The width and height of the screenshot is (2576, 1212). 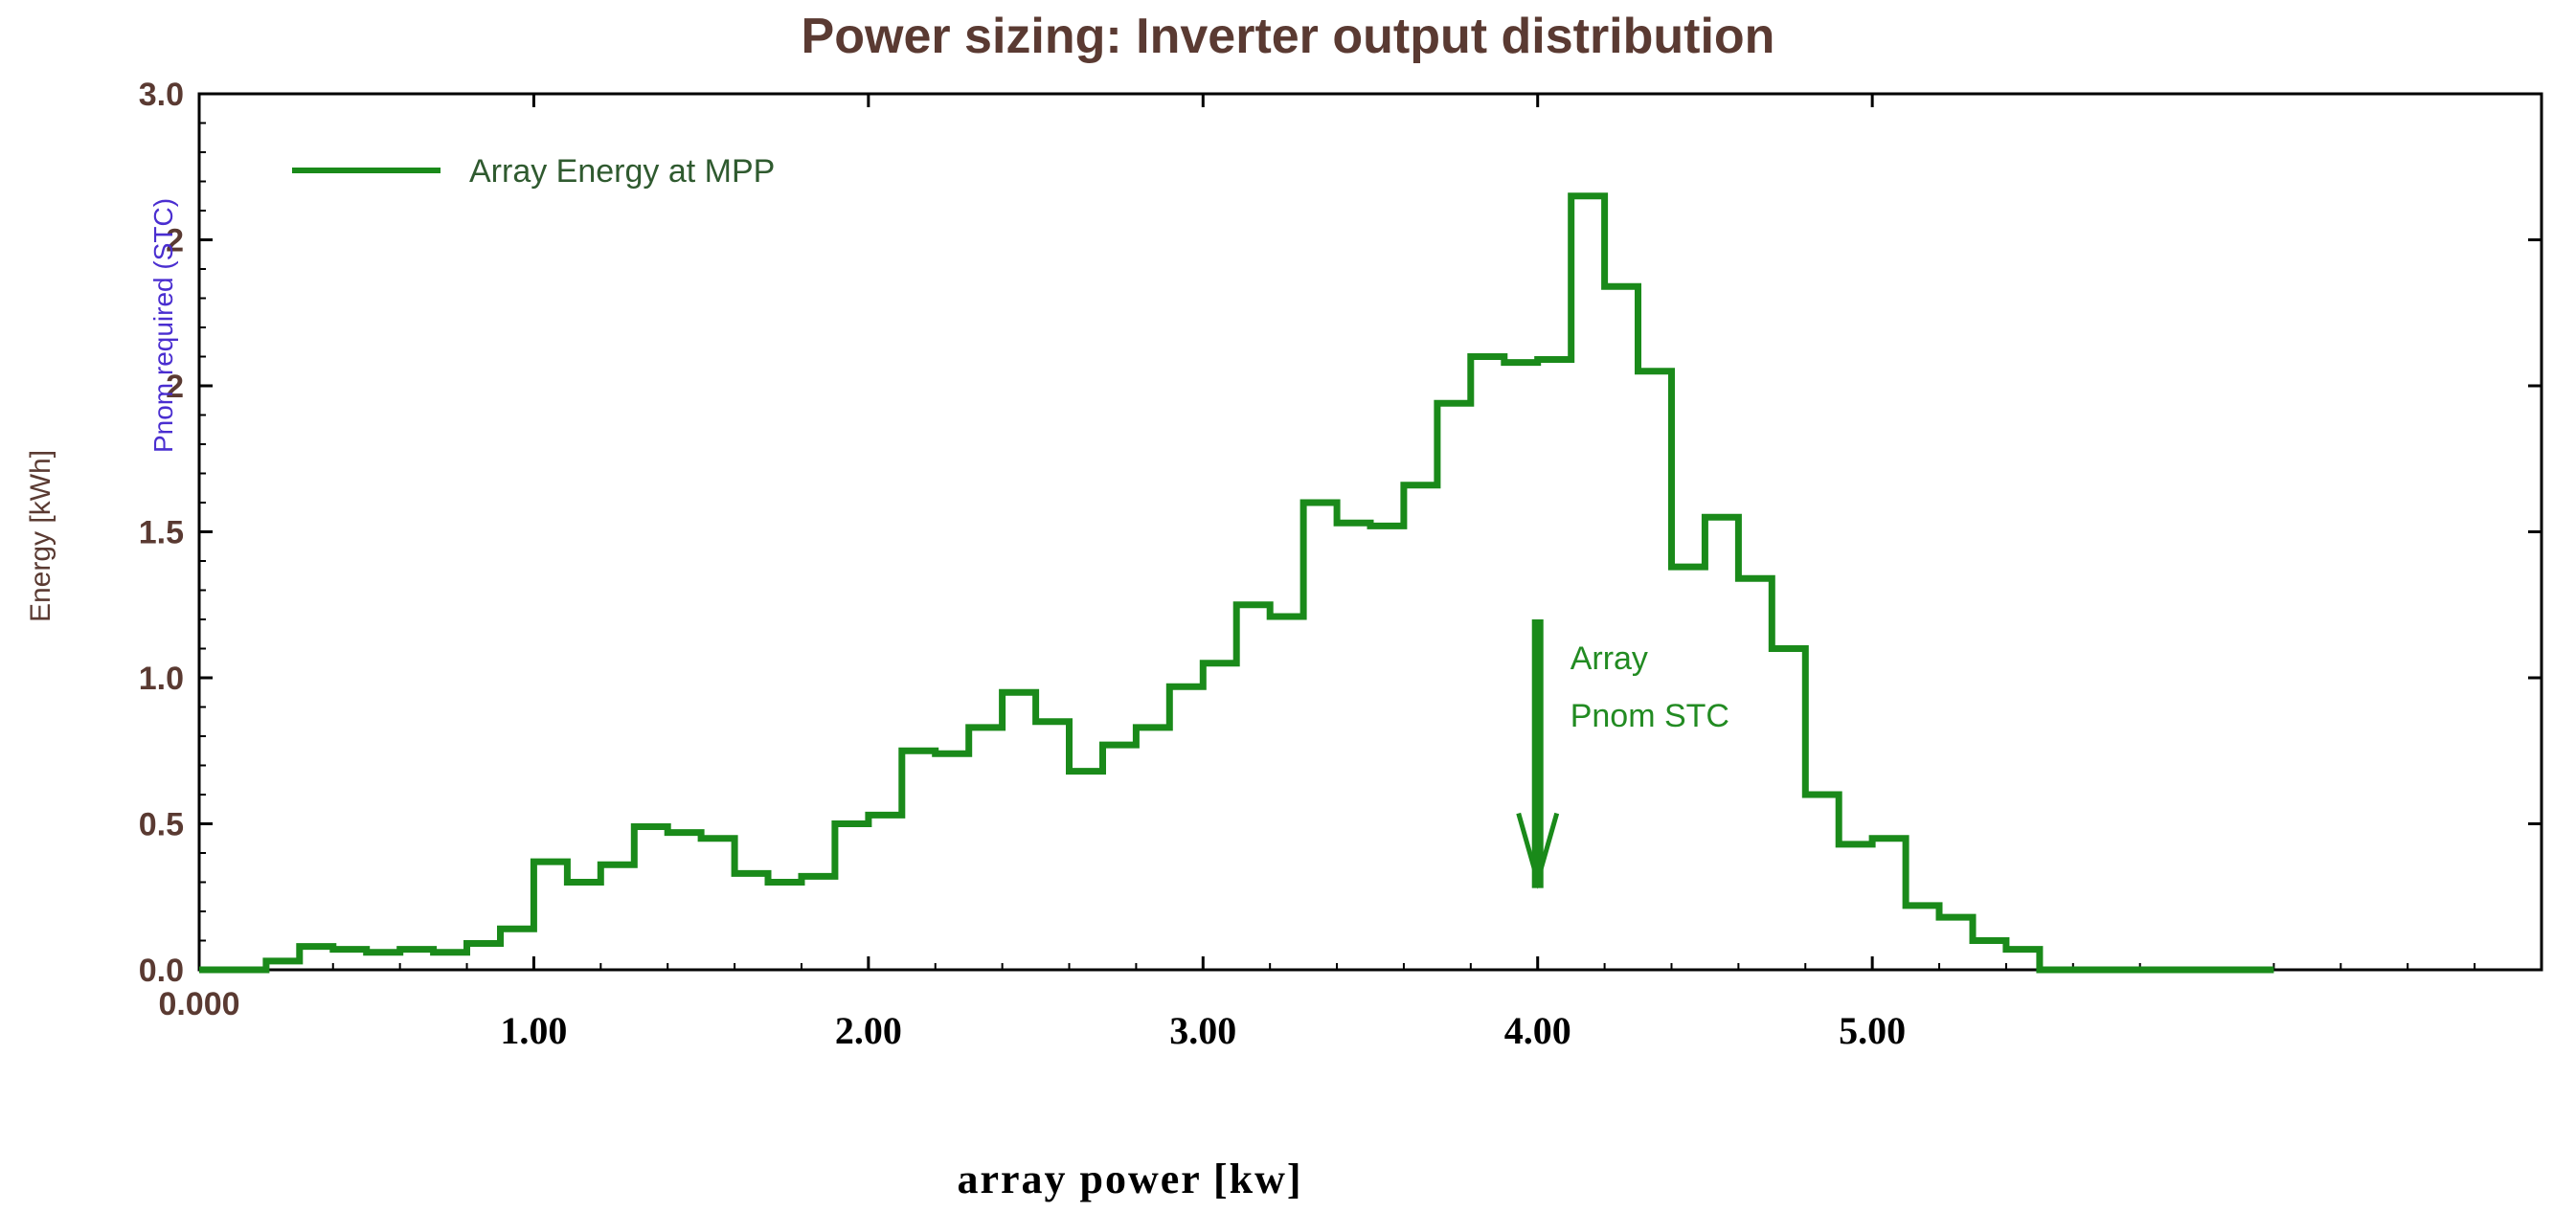 What do you see at coordinates (161, 679) in the screenshot?
I see `y-tick-label: 1.0` at bounding box center [161, 679].